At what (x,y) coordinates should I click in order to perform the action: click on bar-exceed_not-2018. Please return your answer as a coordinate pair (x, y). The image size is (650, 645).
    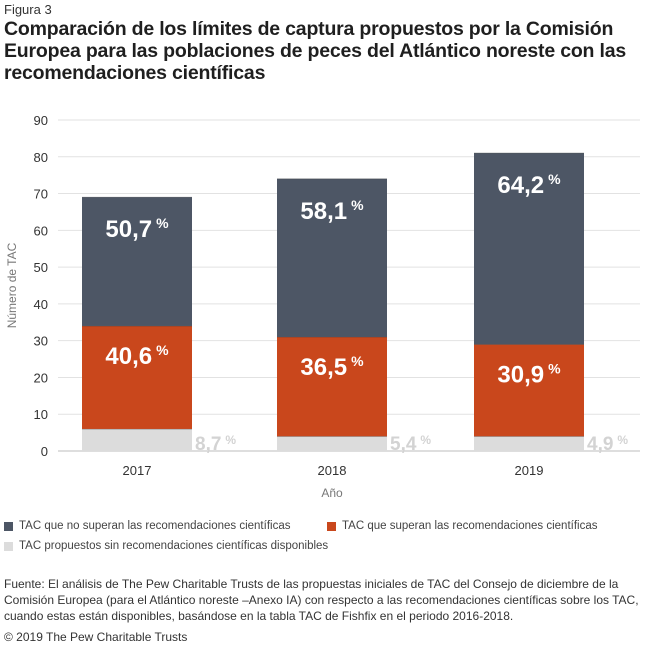
    Looking at the image, I should click on (332, 257).